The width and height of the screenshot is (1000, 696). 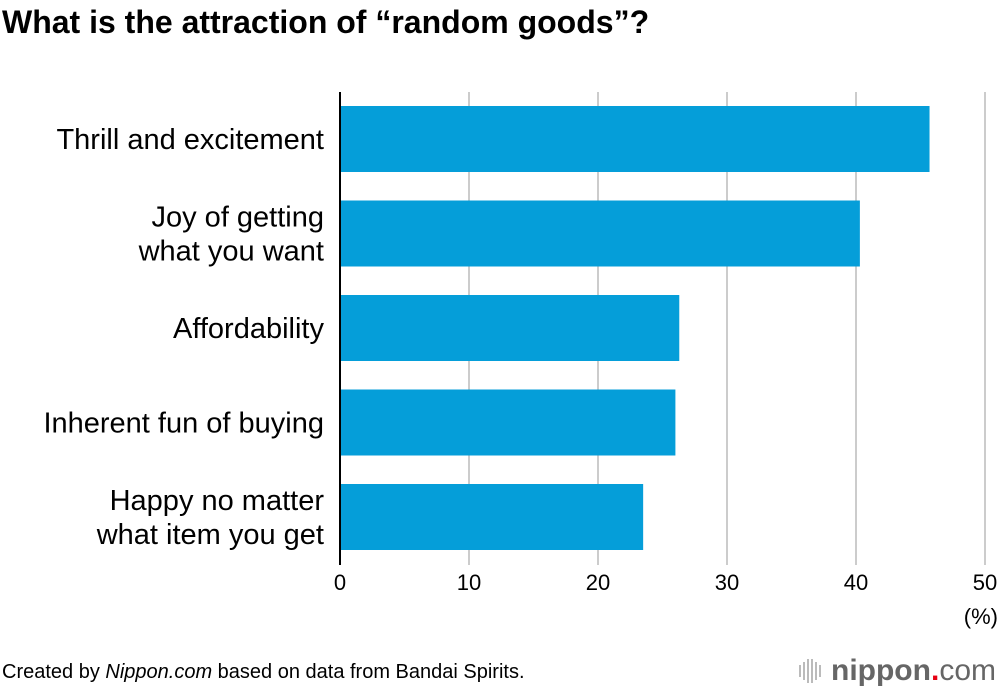 What do you see at coordinates (469, 582) in the screenshot?
I see `x-tick-label: 10` at bounding box center [469, 582].